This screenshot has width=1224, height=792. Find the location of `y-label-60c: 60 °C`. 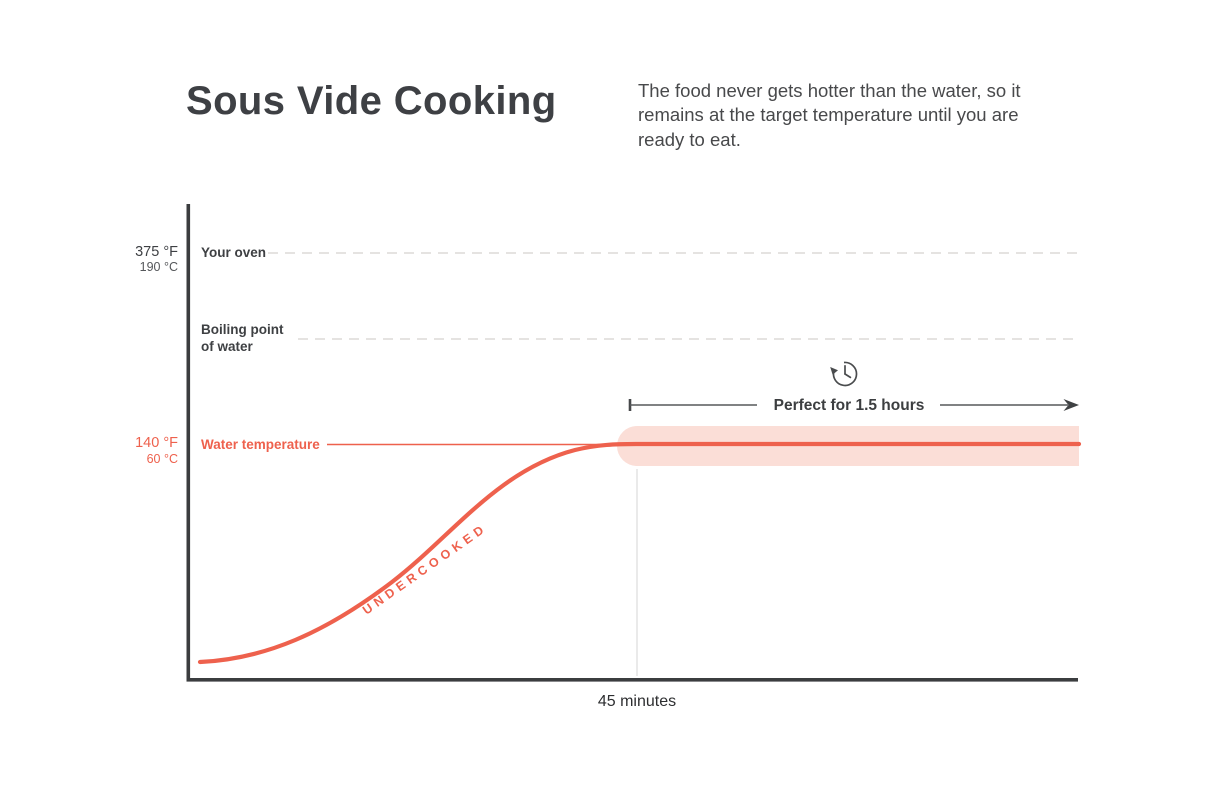

y-label-60c: 60 °C is located at coordinates (162, 459).